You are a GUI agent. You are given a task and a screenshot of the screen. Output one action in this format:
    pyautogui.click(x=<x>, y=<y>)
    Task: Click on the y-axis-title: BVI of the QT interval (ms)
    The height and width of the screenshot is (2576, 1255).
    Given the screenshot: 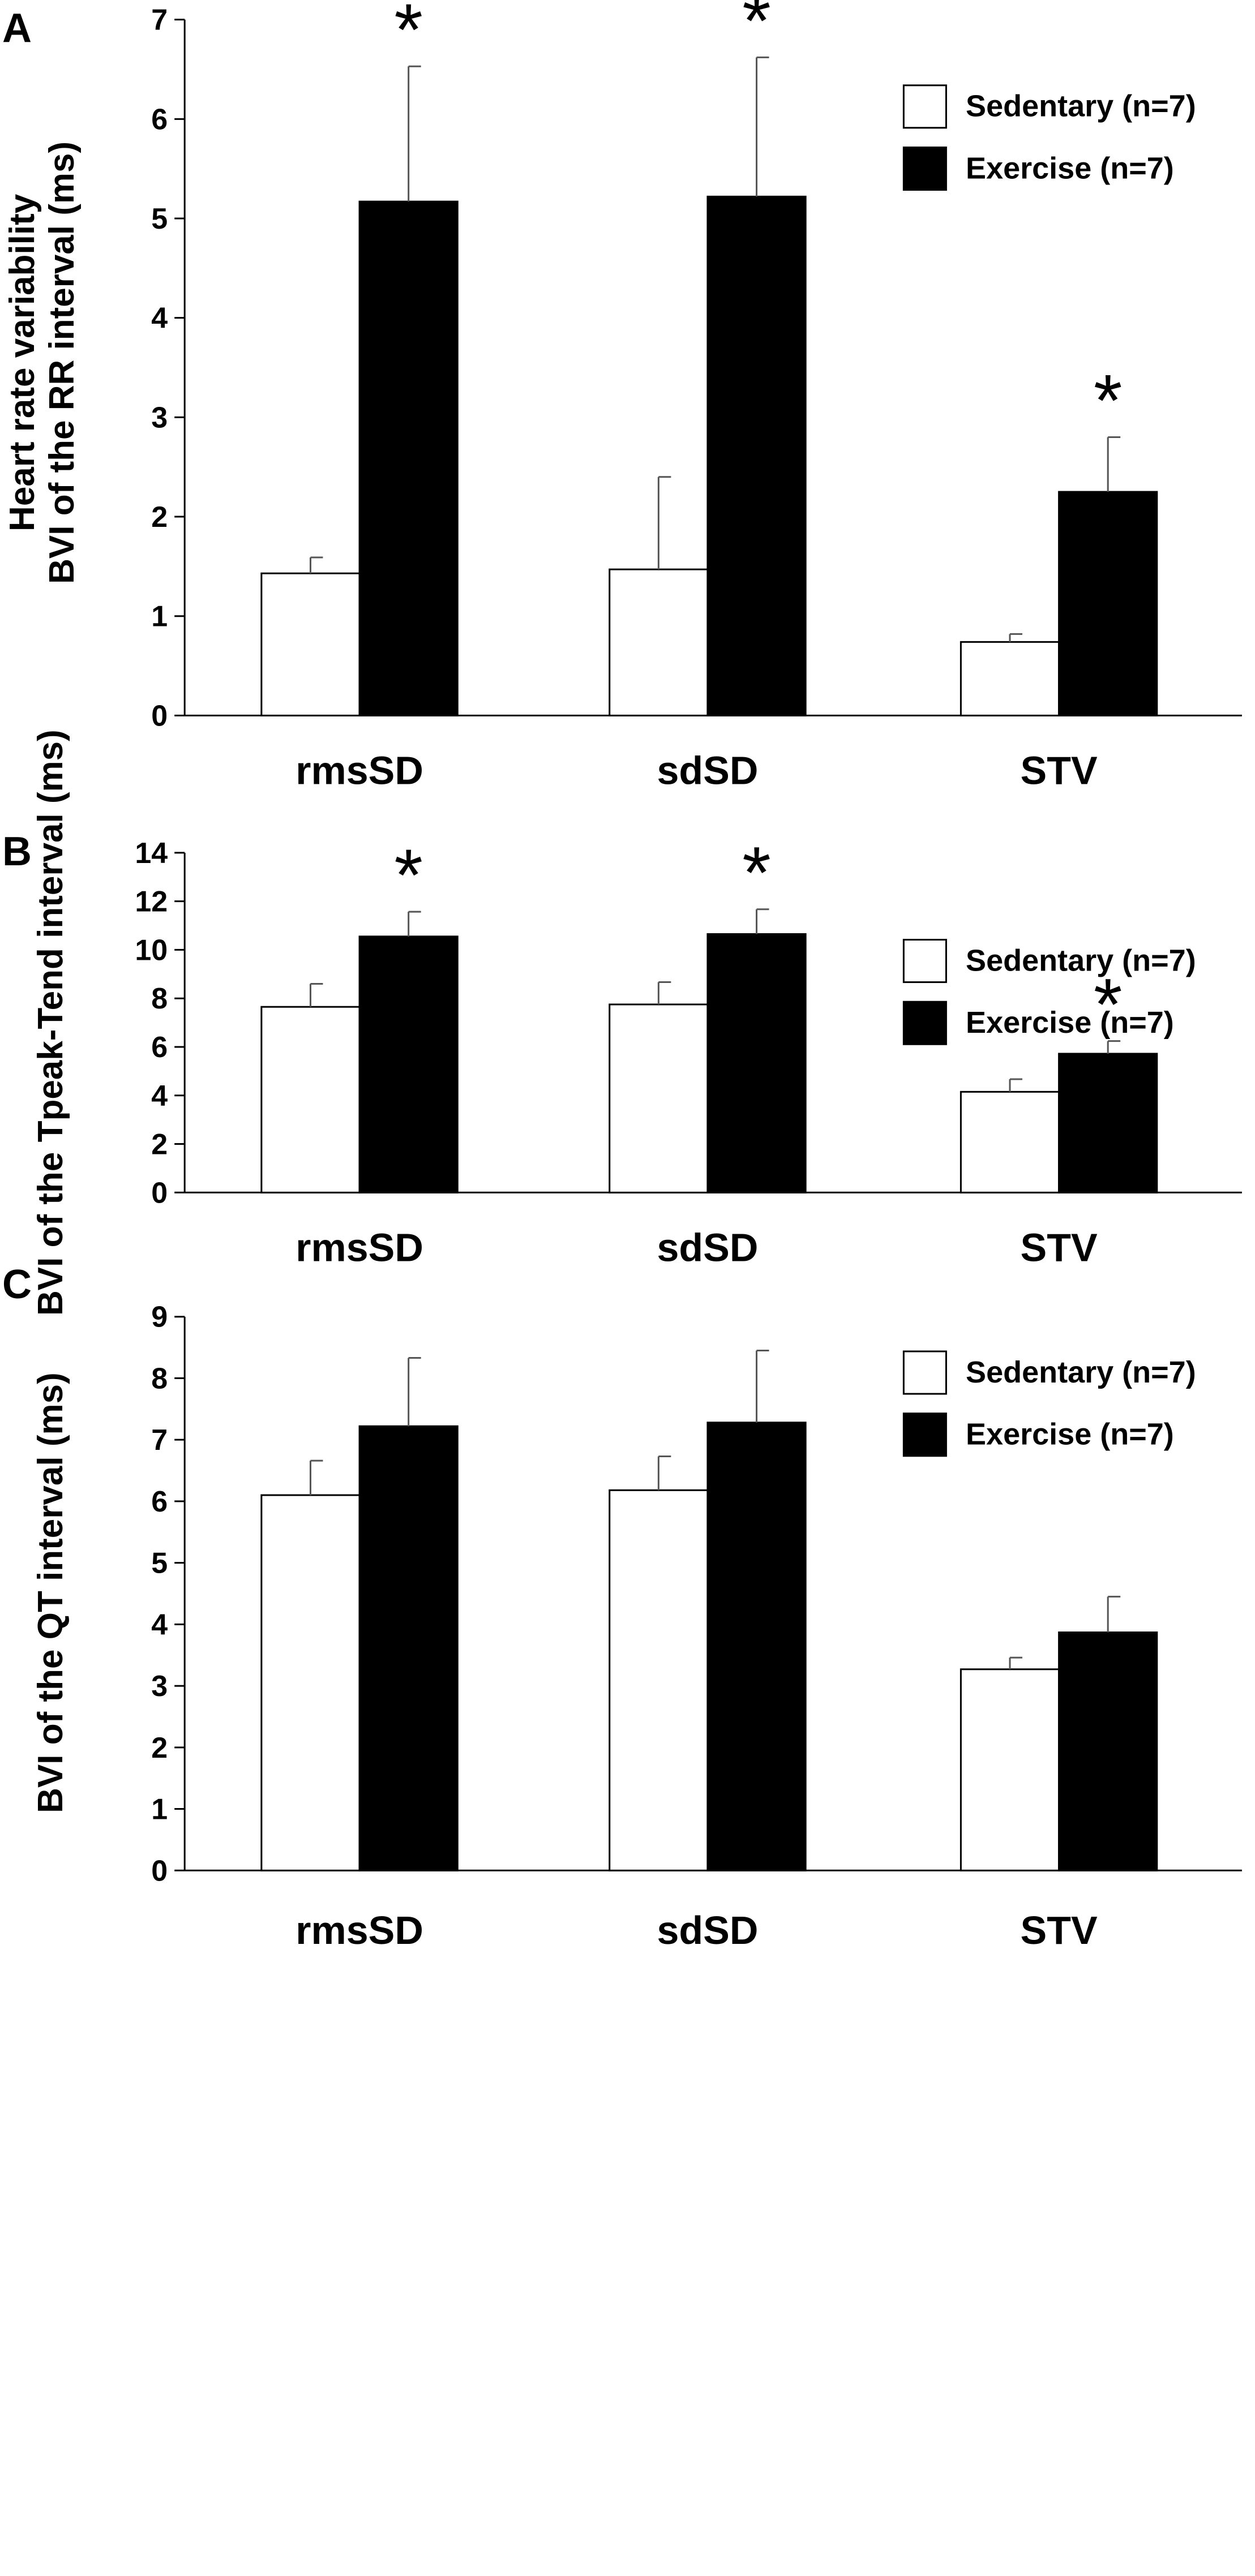 What is the action you would take?
    pyautogui.click(x=50, y=1592)
    